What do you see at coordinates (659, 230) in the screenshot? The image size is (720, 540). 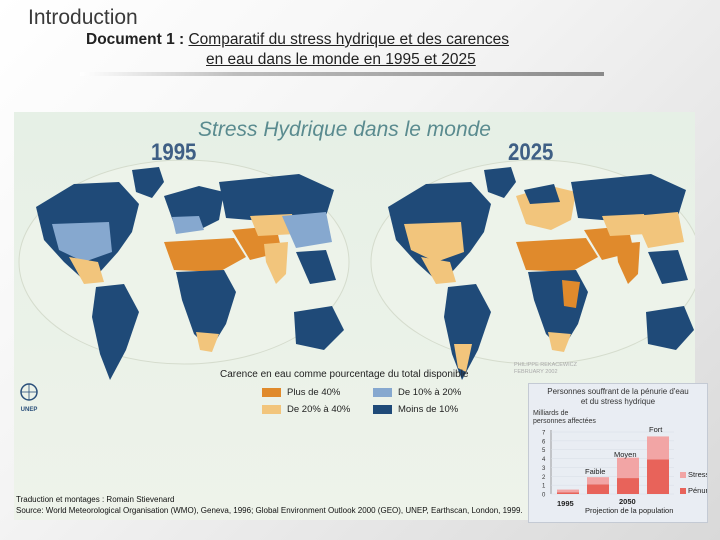 I see `china-2025` at bounding box center [659, 230].